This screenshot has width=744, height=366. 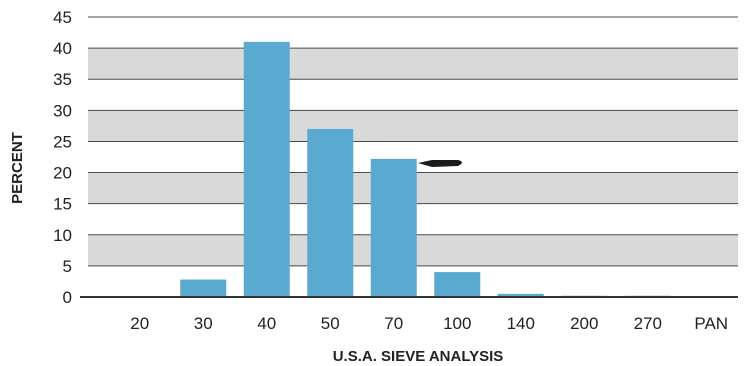 I want to click on y-tick-label: 25, so click(x=62, y=141).